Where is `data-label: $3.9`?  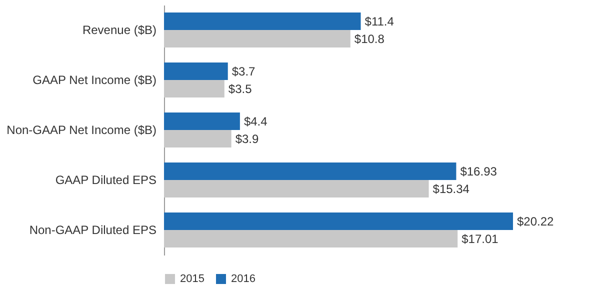 data-label: $3.9 is located at coordinates (247, 139).